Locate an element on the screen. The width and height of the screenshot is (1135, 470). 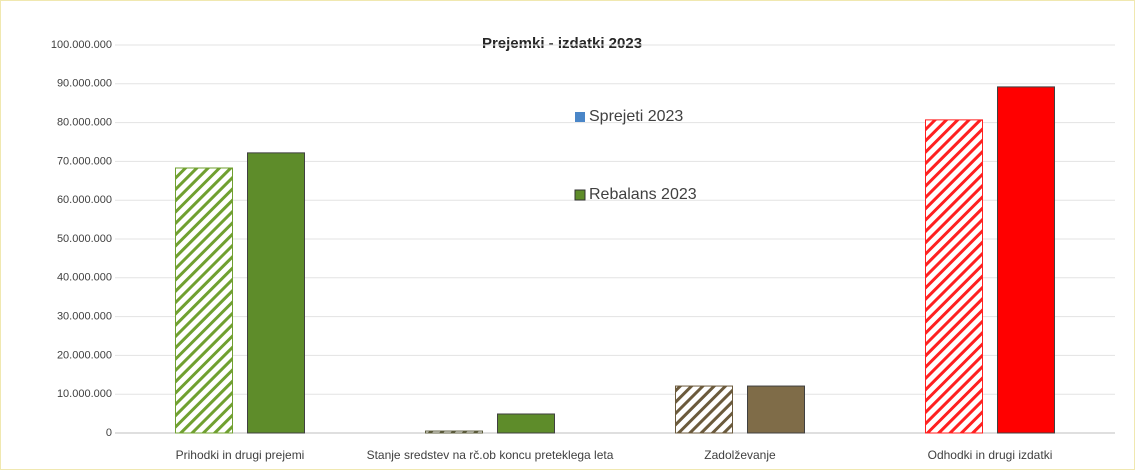
chart-title: Prejemki - izdatki 2023 is located at coordinates (562, 43).